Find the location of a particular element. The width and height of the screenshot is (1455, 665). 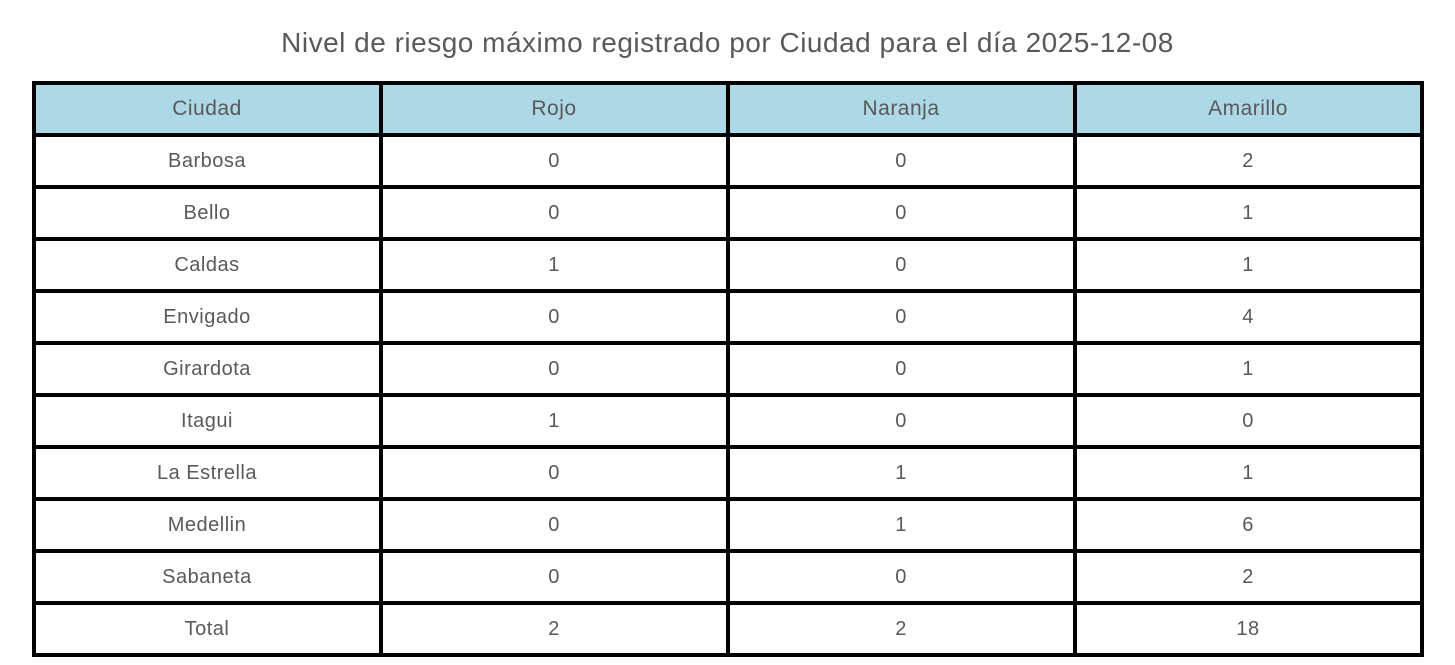

city-cell: Total is located at coordinates (207, 629).